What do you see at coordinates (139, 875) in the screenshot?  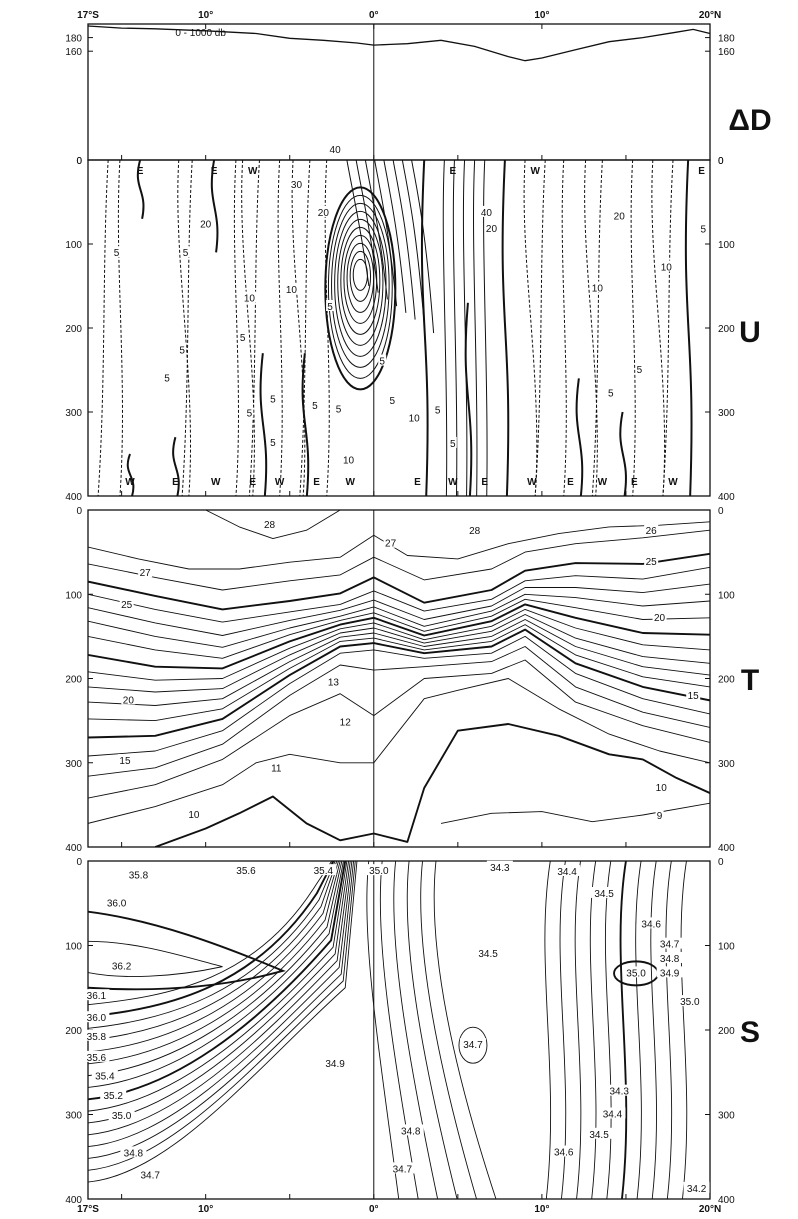 I see `contour-label: 35.8` at bounding box center [139, 875].